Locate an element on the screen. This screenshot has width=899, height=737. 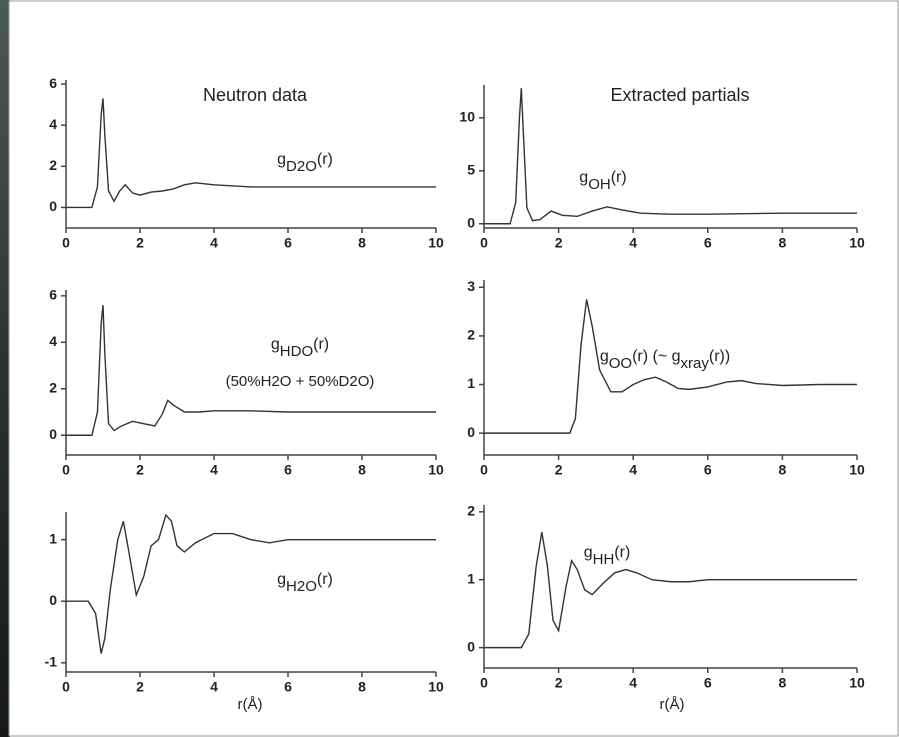
panel-title: Neutron data is located at coordinates (255, 95).